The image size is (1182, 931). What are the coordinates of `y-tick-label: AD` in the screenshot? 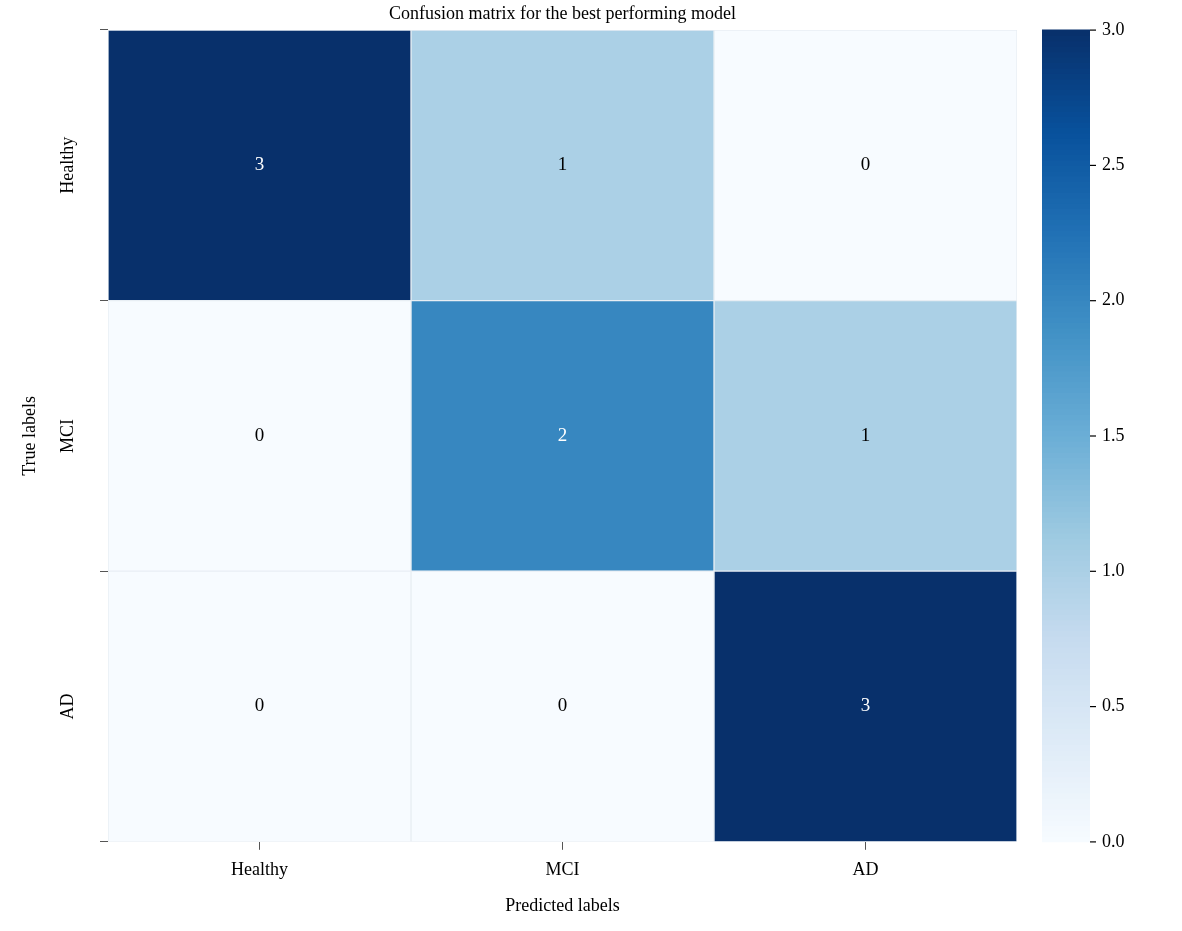 It's located at (66, 706).